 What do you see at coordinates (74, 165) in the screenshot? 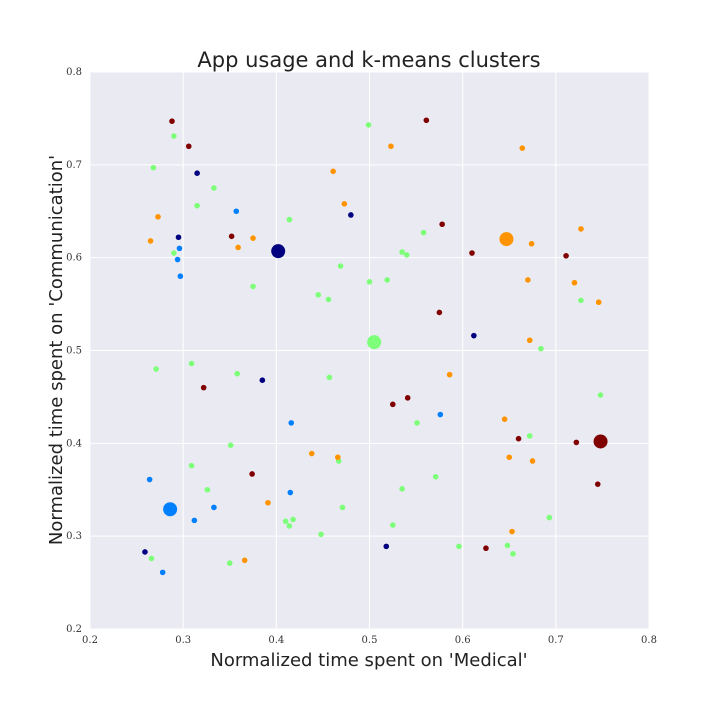
I see `y-tick-label: 0.7` at bounding box center [74, 165].